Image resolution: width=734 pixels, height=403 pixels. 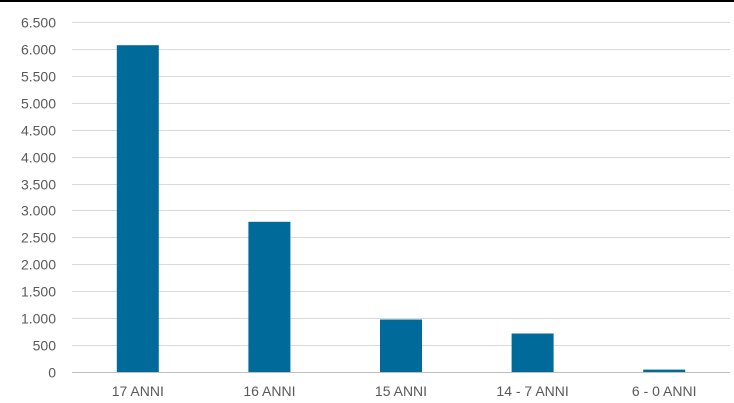 I want to click on top-border-line, so click(x=367, y=1).